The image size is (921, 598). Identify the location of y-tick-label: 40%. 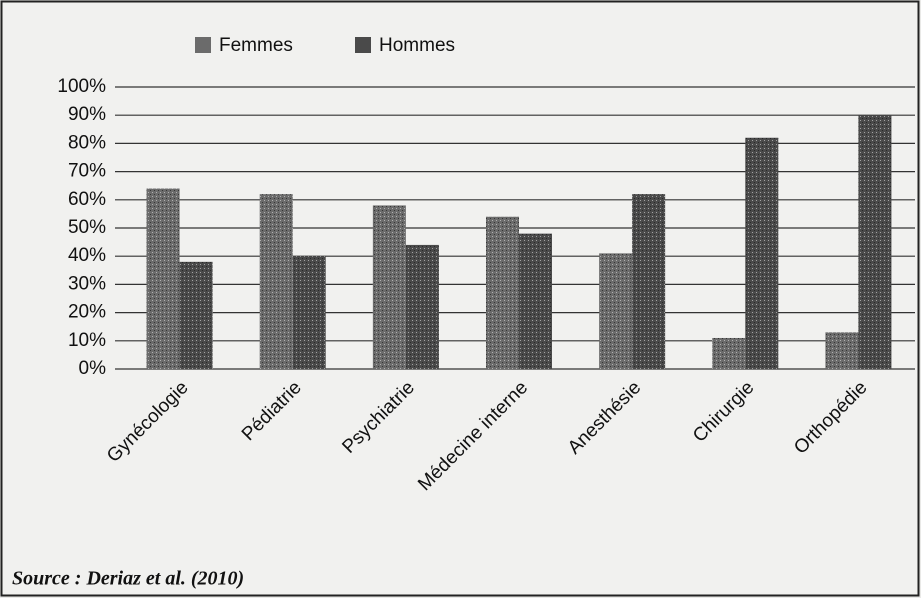
(87, 255).